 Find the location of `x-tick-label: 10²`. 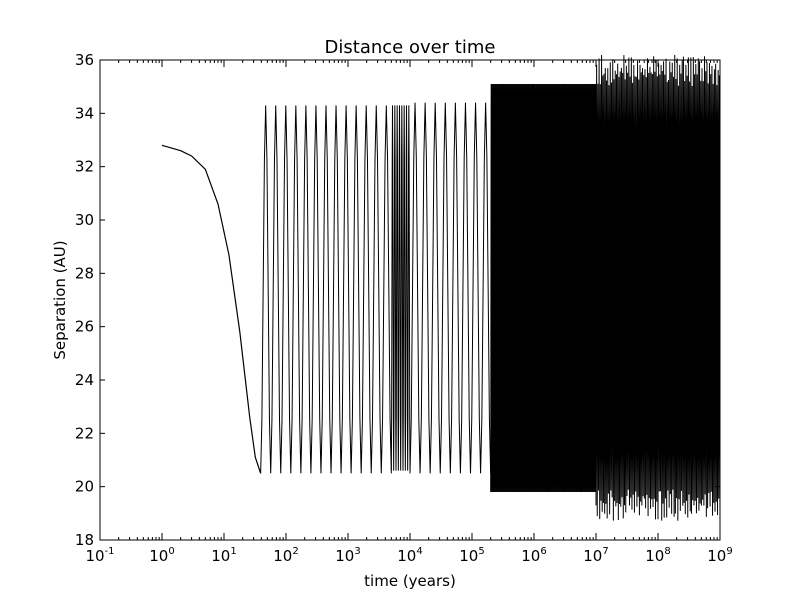

x-tick-label: 10² is located at coordinates (285, 555).